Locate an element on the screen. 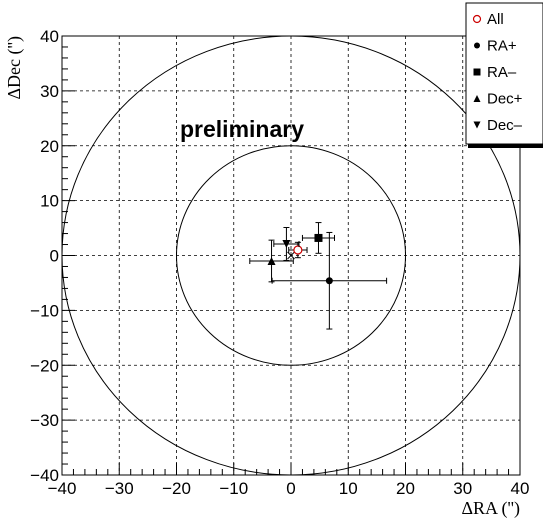  series-Dec+ is located at coordinates (271, 261).